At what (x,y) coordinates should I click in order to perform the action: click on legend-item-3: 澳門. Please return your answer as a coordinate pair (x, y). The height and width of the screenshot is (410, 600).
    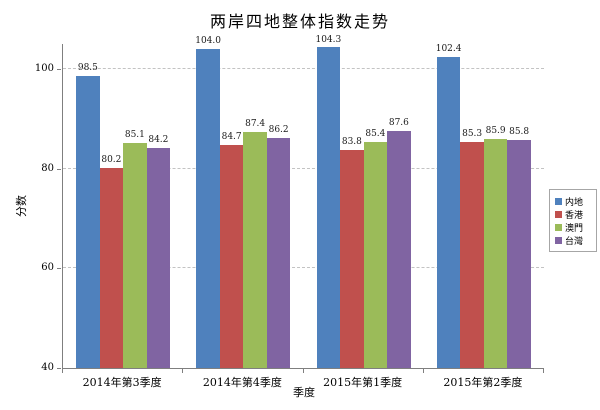
    Looking at the image, I should click on (575, 227).